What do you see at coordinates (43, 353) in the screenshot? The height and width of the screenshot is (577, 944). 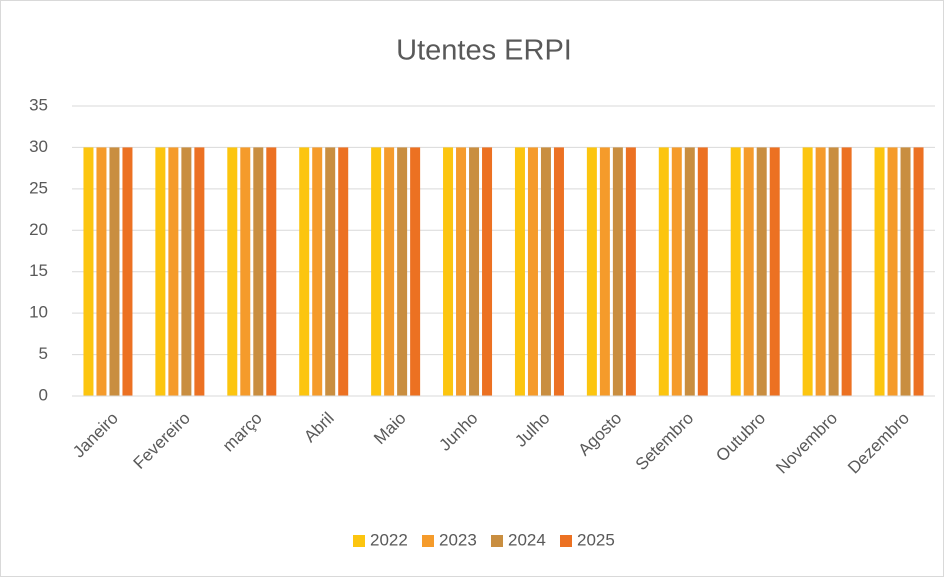 I see `y-tick-label: 5` at bounding box center [43, 353].